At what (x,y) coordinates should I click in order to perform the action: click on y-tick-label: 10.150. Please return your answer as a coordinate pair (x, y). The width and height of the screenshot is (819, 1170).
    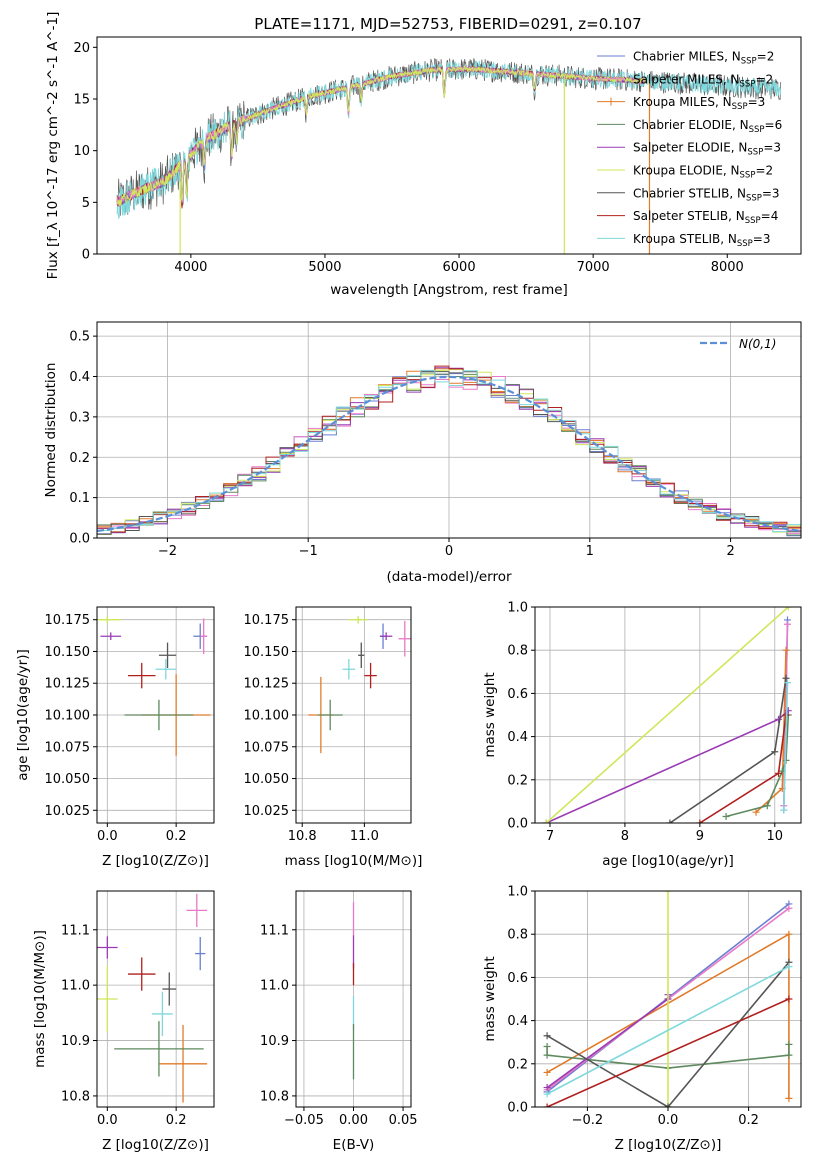
    Looking at the image, I should click on (267, 652).